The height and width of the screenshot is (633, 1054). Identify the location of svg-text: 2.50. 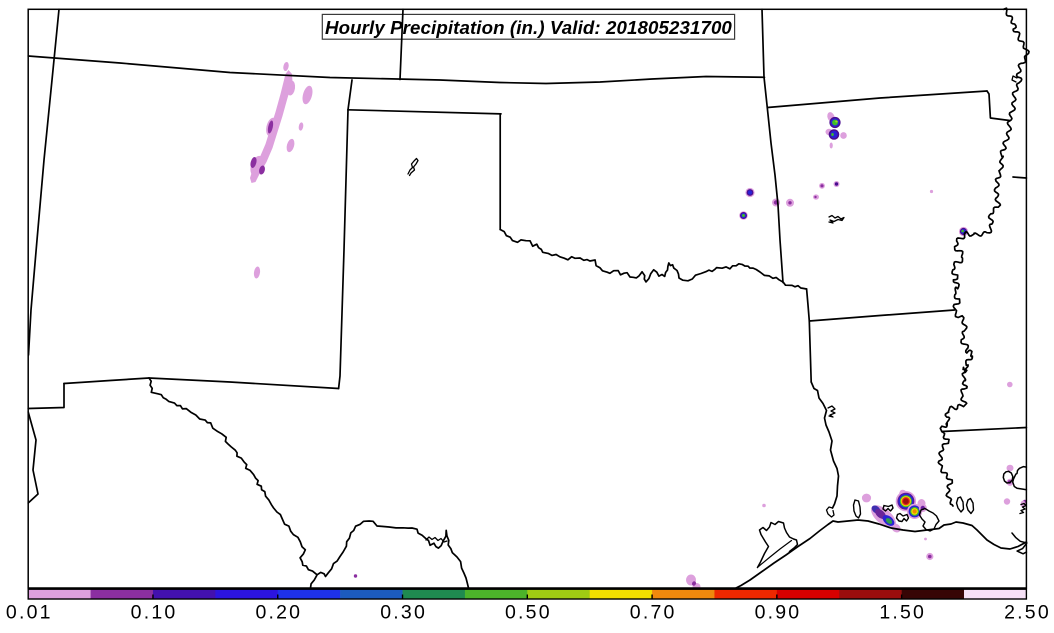
(1027, 613).